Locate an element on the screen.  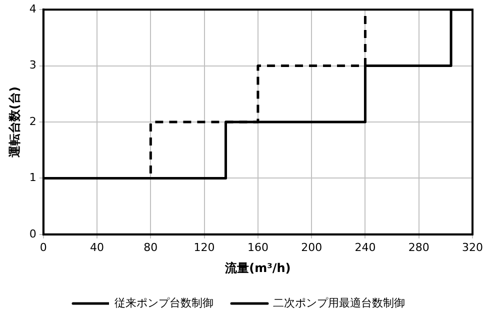
y-tick-label: 3 is located at coordinates (32, 65).